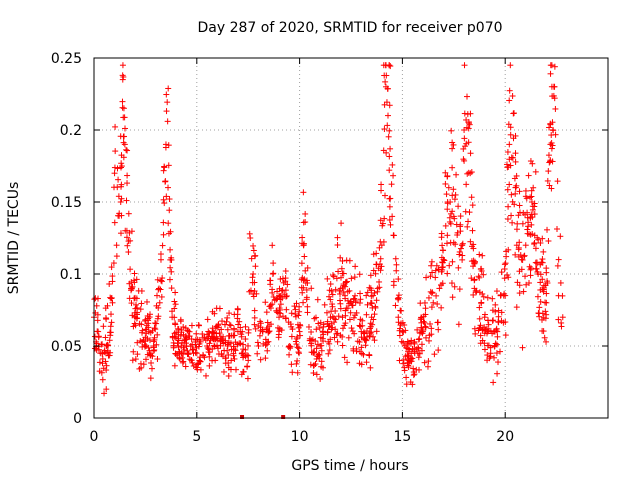  Describe the element at coordinates (66, 203) in the screenshot. I see `y-tick-label: 0.15` at that location.